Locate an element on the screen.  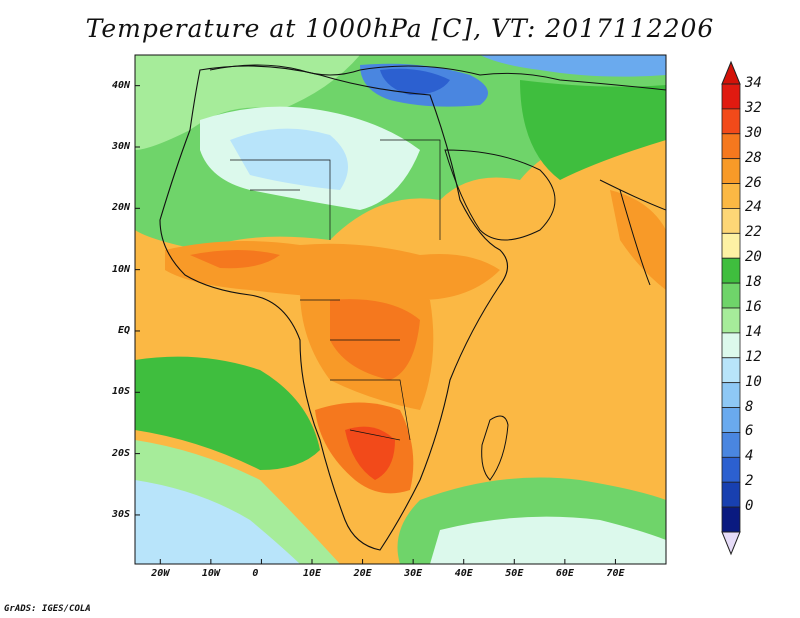
lon-label: 50E is located at coordinates (514, 573).